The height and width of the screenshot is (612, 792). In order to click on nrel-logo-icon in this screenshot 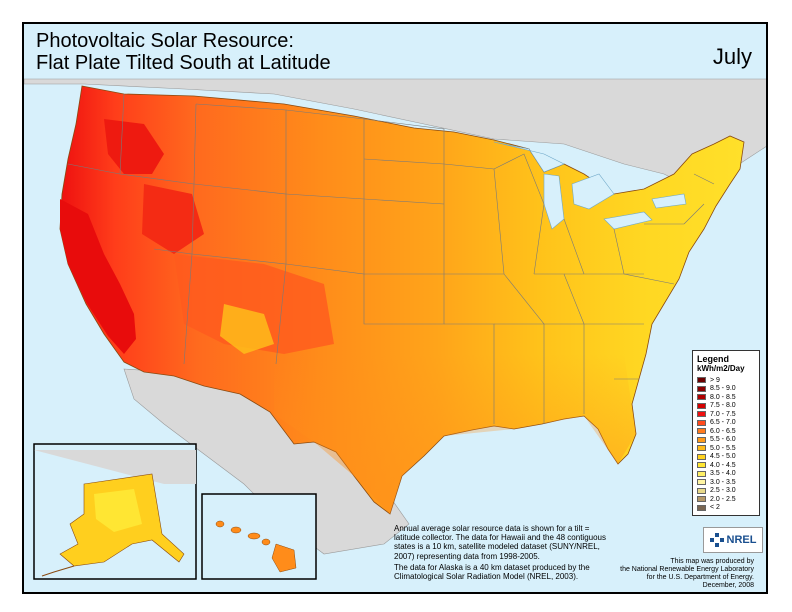, I will do `click(716, 540)`.